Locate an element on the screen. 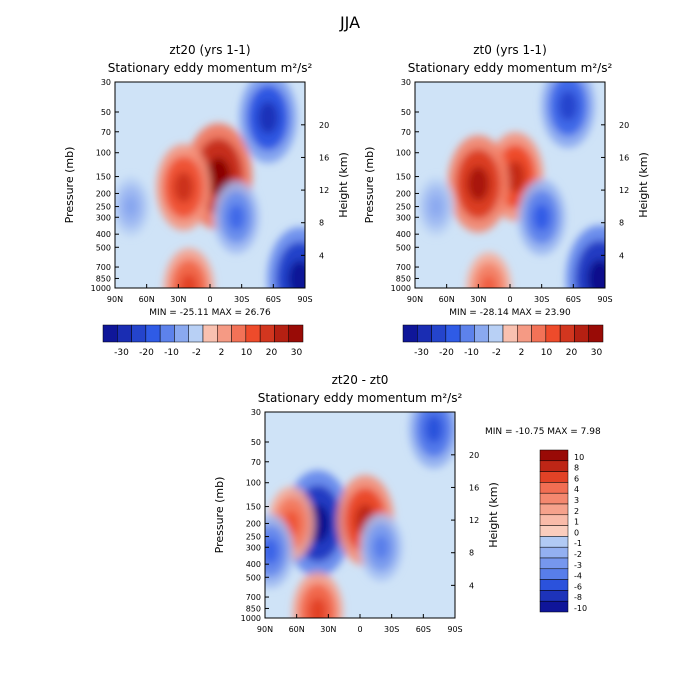 This screenshot has height=700, width=700. colorbar-label: -20 is located at coordinates (146, 353).